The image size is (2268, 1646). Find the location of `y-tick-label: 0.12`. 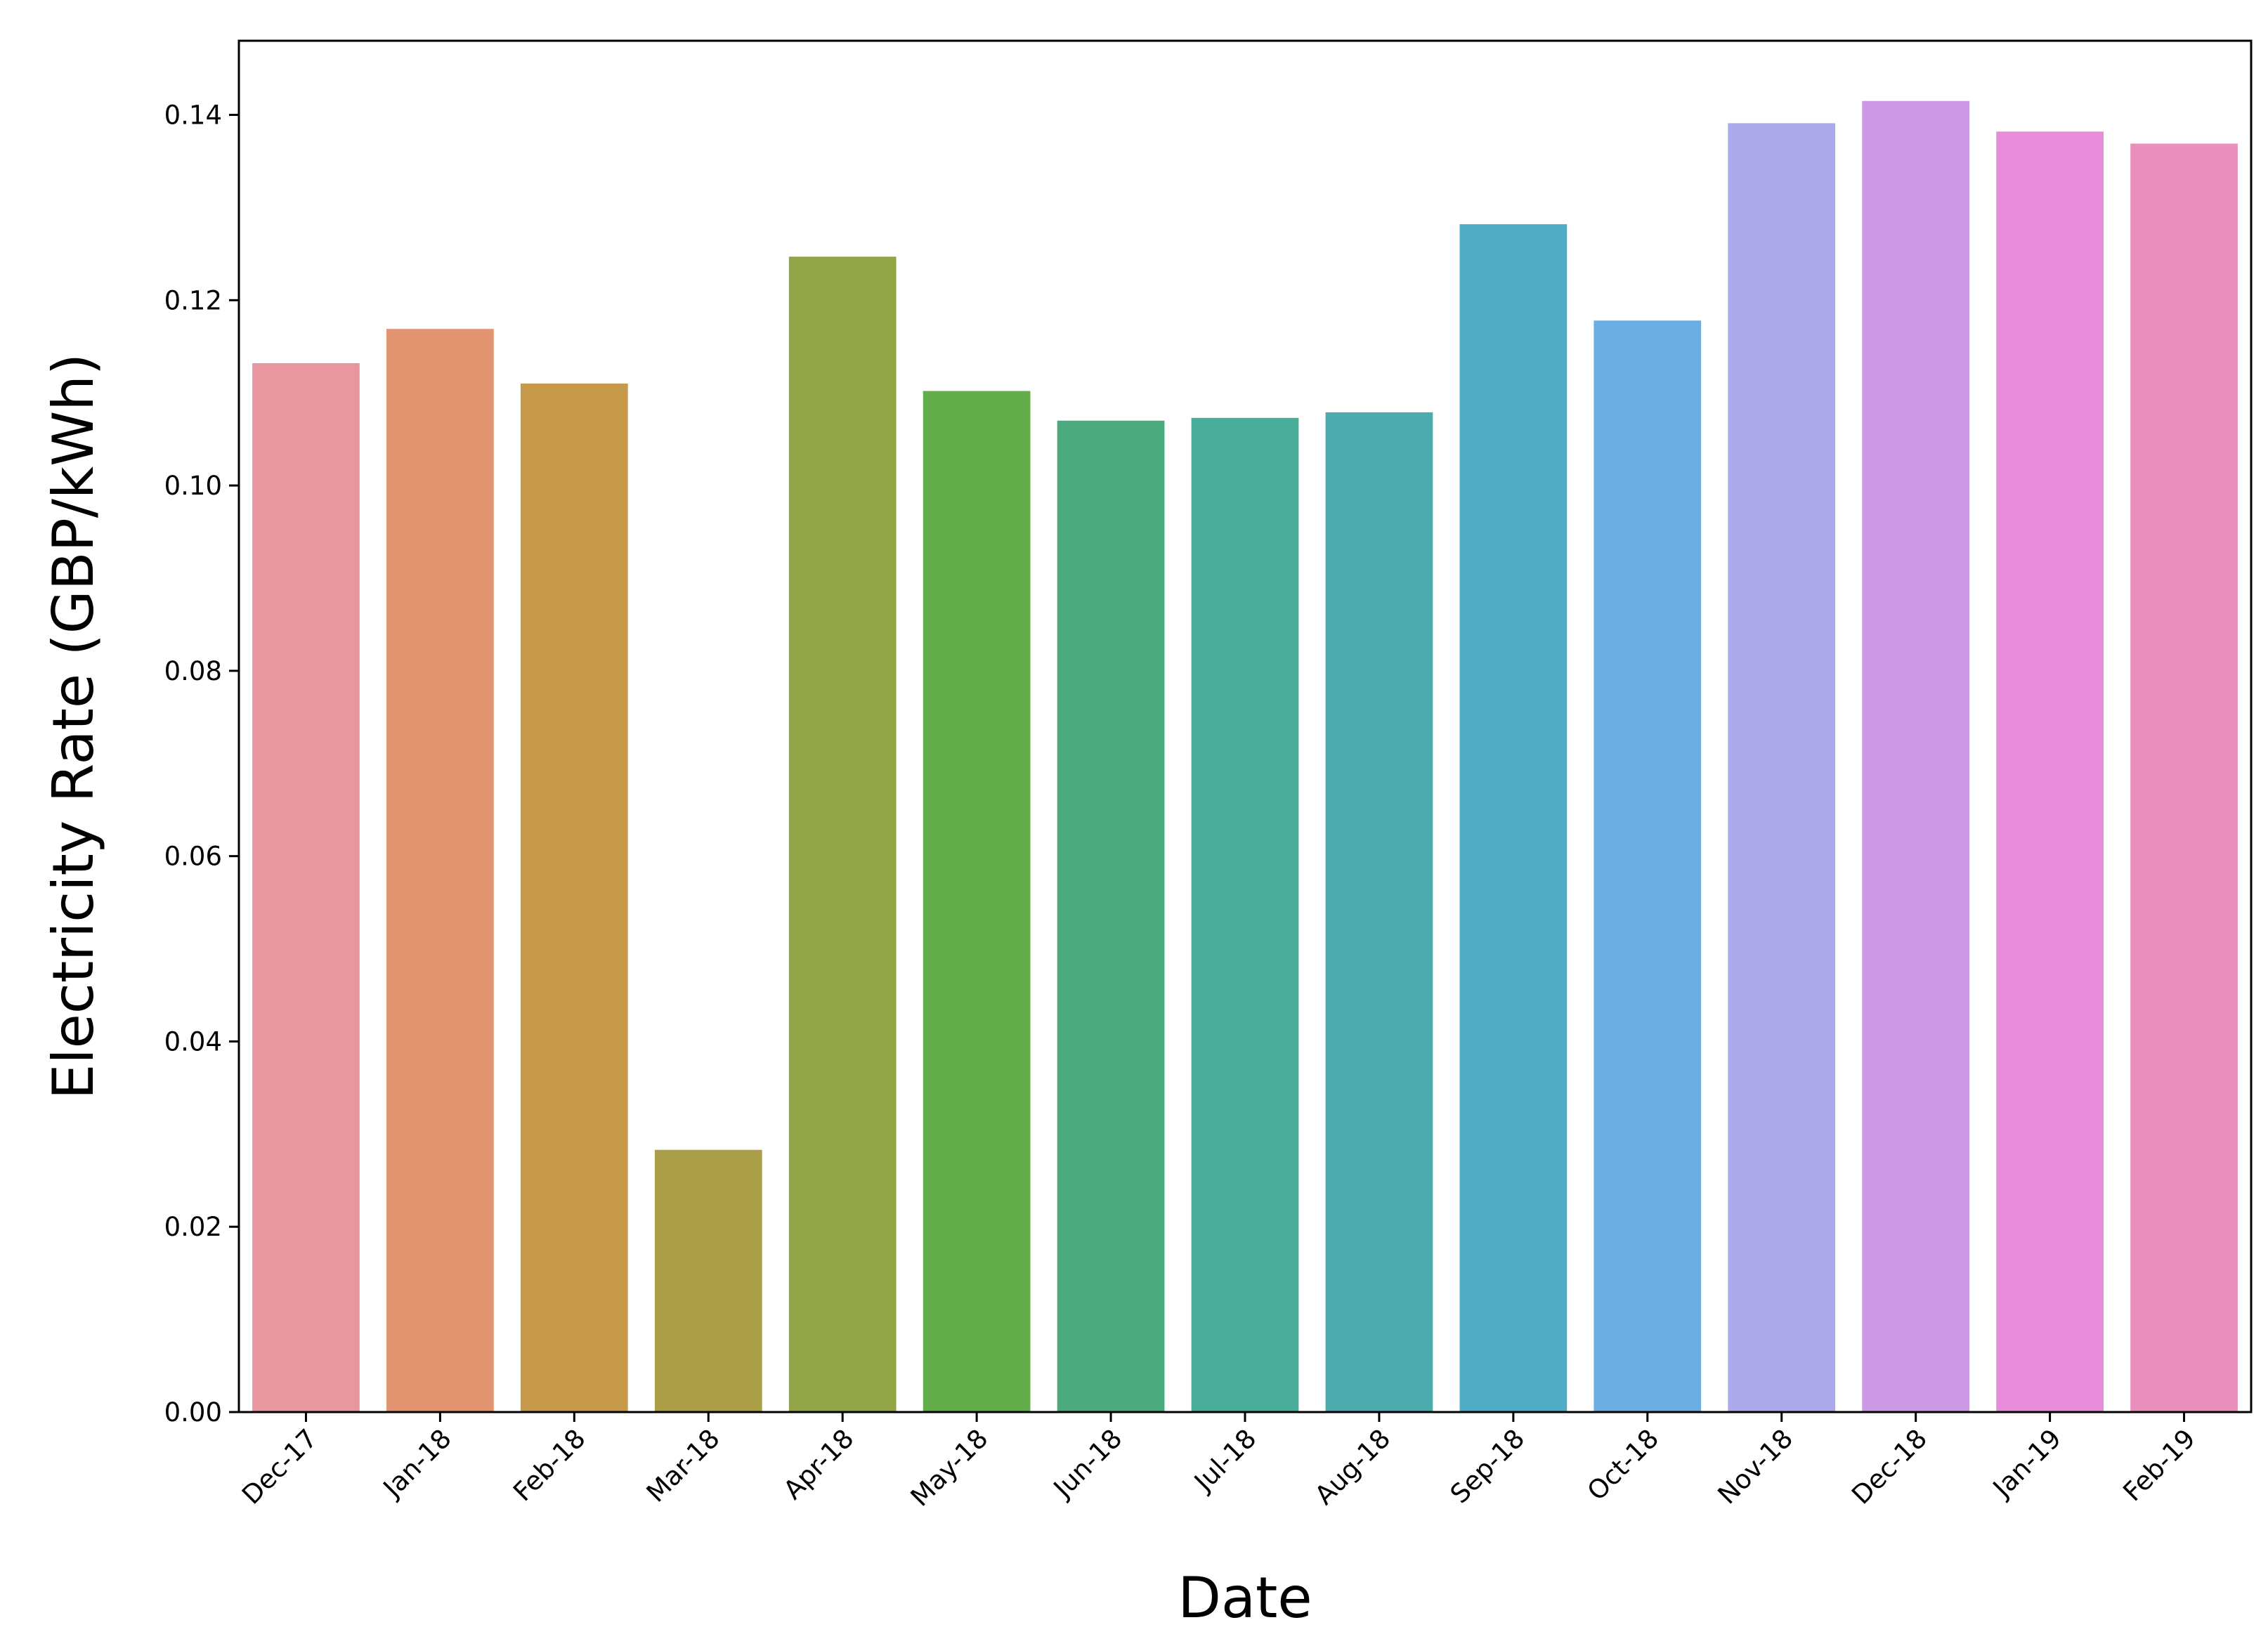

y-tick-label: 0.12 is located at coordinates (193, 300).